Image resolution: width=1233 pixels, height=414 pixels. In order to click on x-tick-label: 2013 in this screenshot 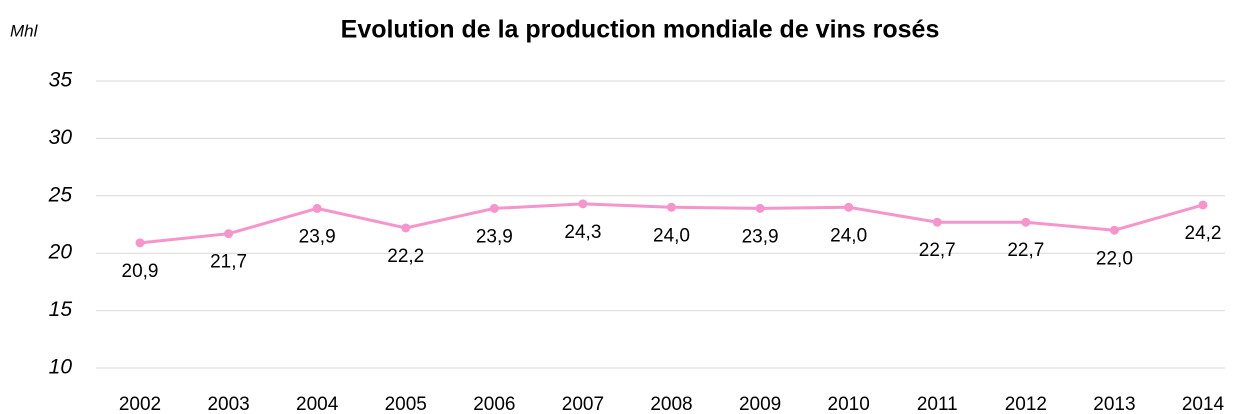, I will do `click(1114, 404)`.